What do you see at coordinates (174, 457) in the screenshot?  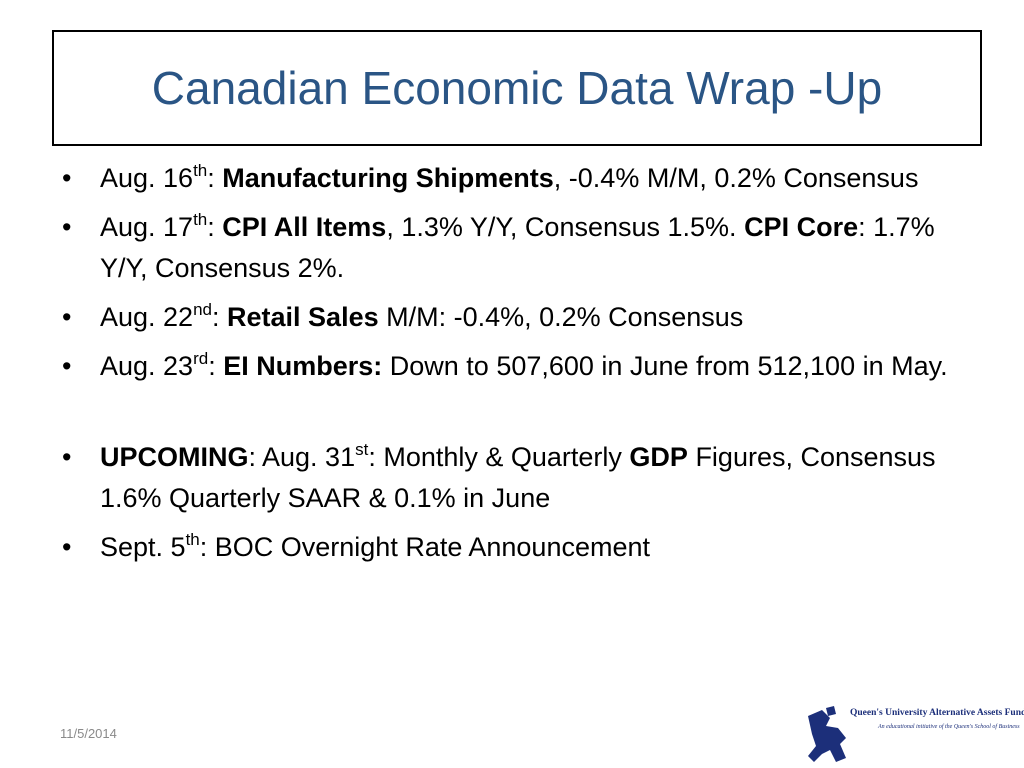 I see `bold-text: UPCOMING` at bounding box center [174, 457].